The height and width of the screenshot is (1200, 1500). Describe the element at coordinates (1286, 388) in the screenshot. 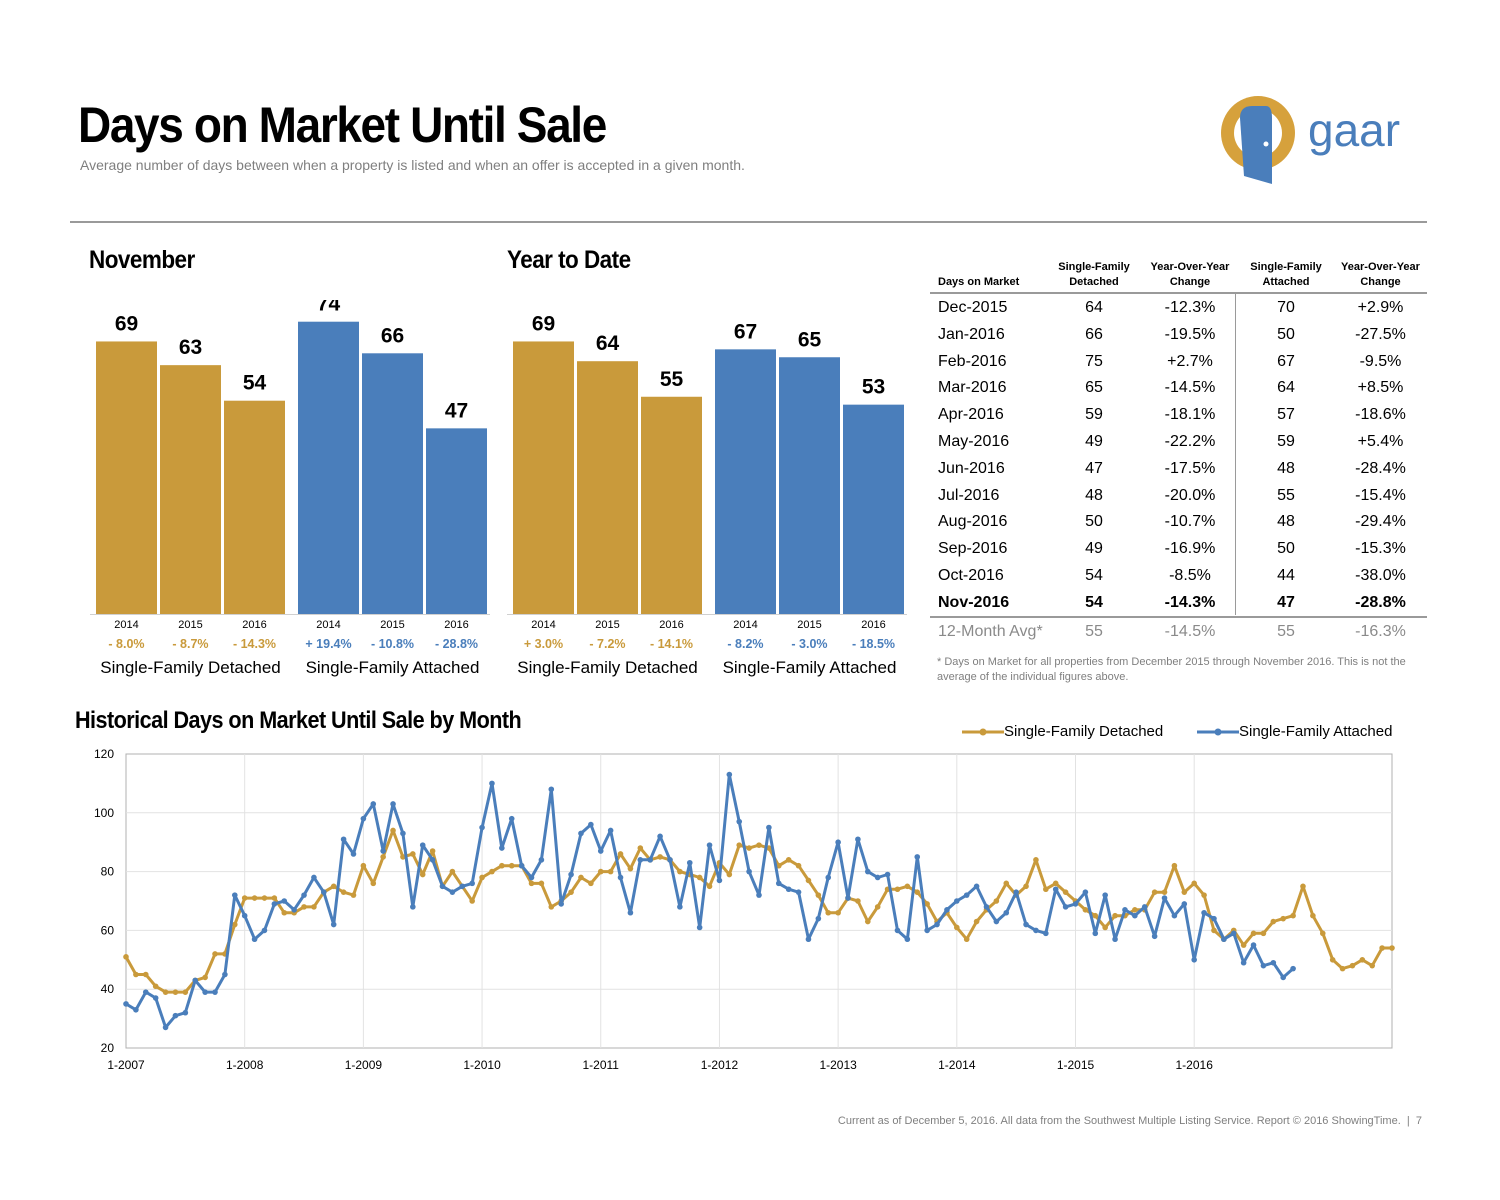

I see `table-cell: 64` at that location.